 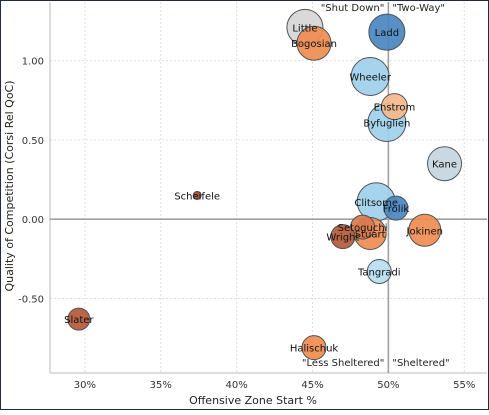 I want to click on x-tick-label: 40%, so click(x=237, y=385).